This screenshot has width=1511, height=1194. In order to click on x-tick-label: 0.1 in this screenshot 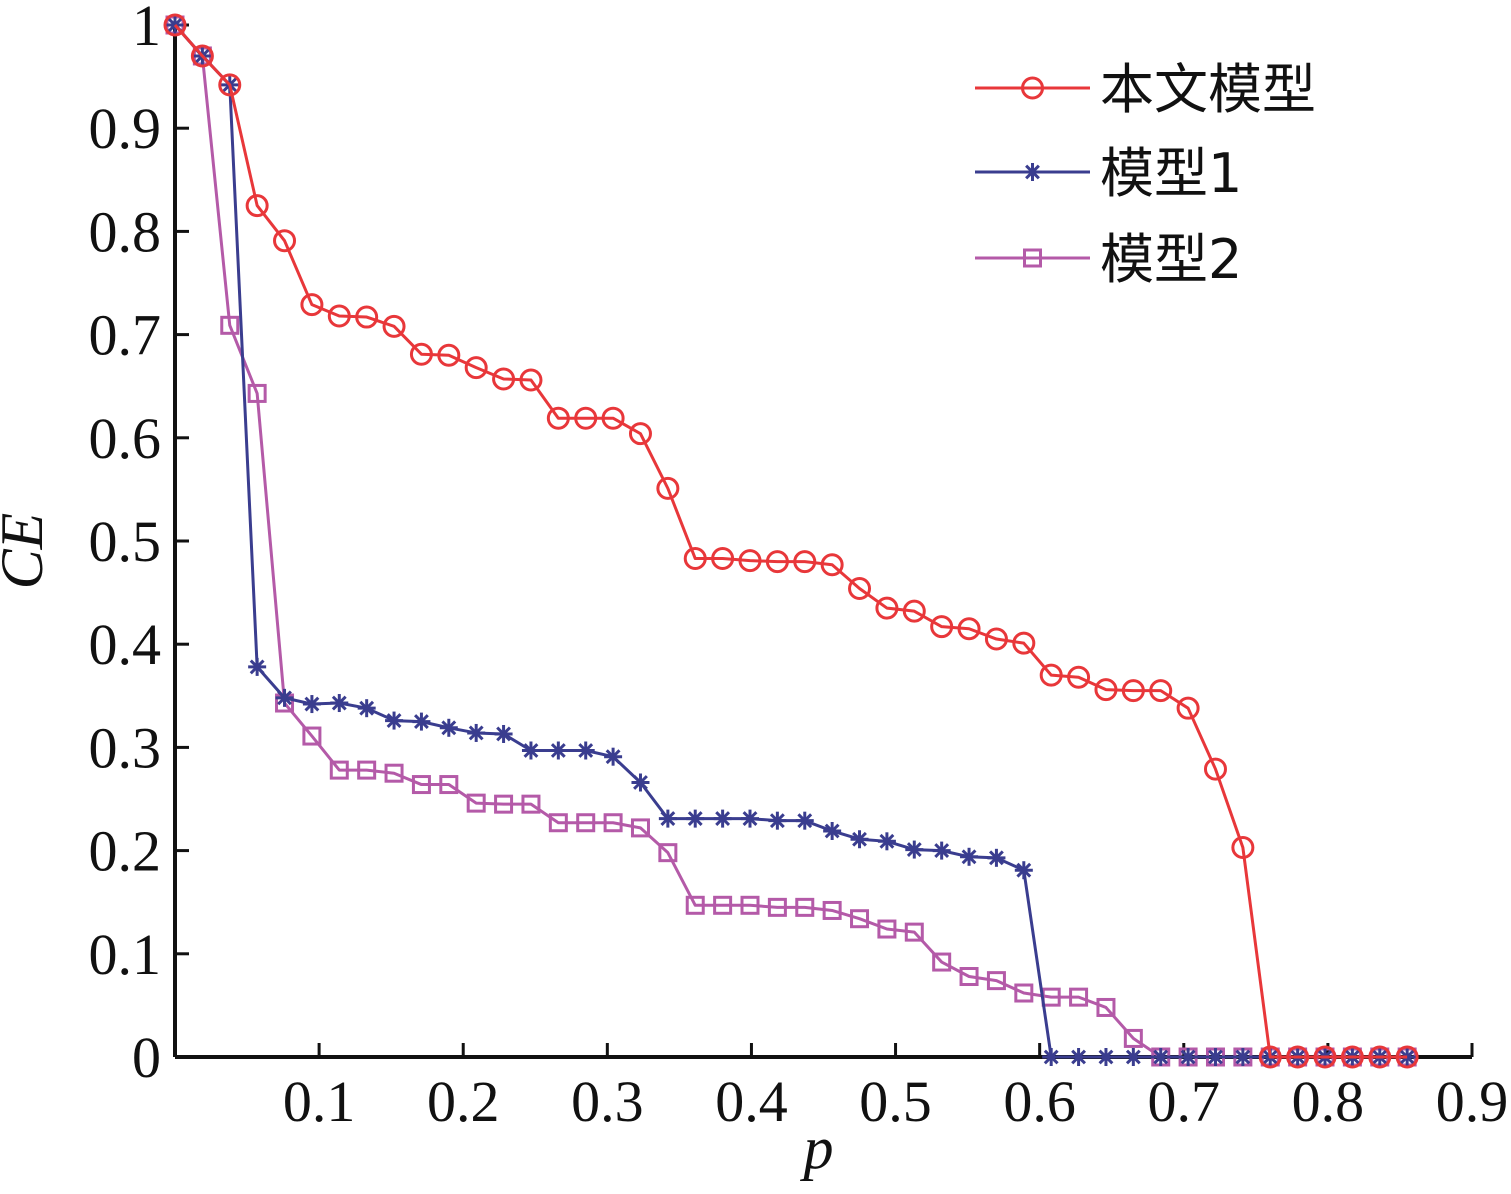, I will do `click(319, 1101)`.